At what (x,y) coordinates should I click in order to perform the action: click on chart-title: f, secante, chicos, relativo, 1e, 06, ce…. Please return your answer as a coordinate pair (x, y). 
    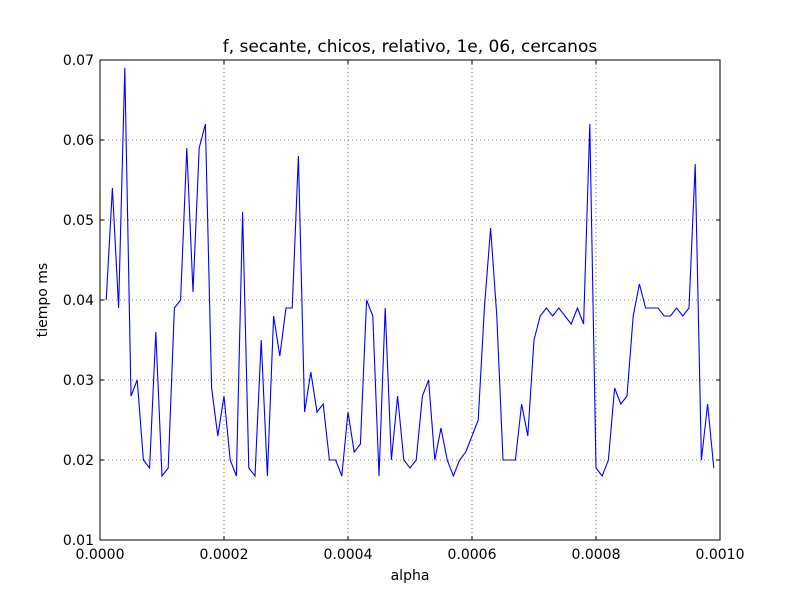
    Looking at the image, I should click on (410, 47).